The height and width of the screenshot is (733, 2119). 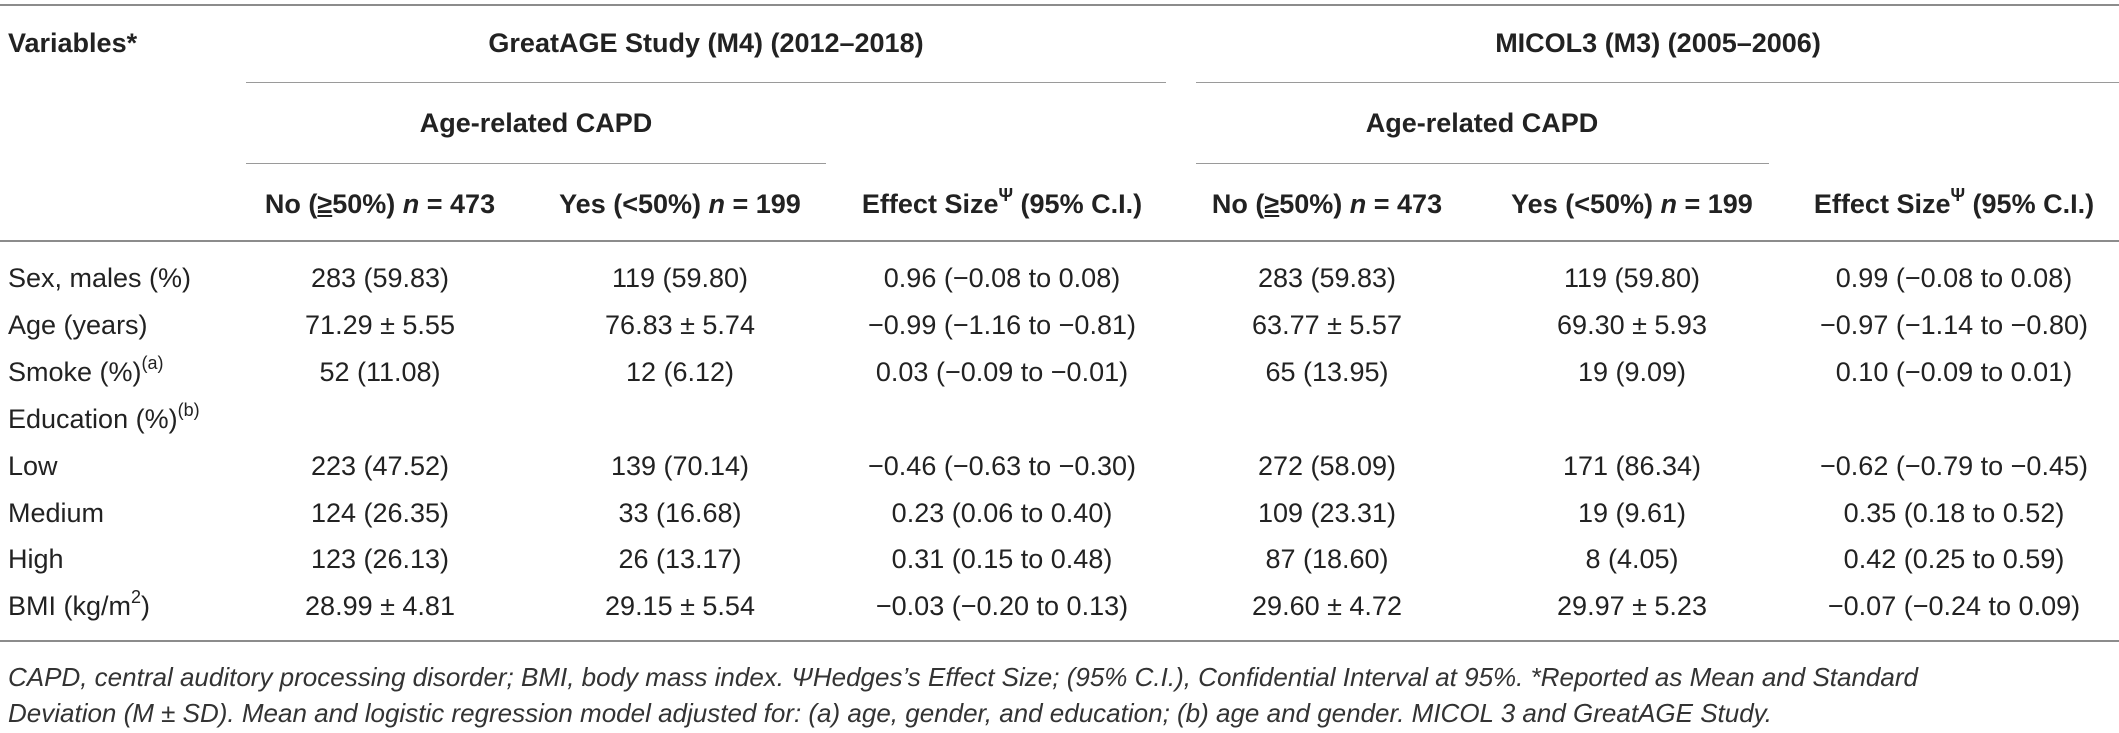 I want to click on cell-g2-no: 29.60 ± 4.72, so click(x=1327, y=606).